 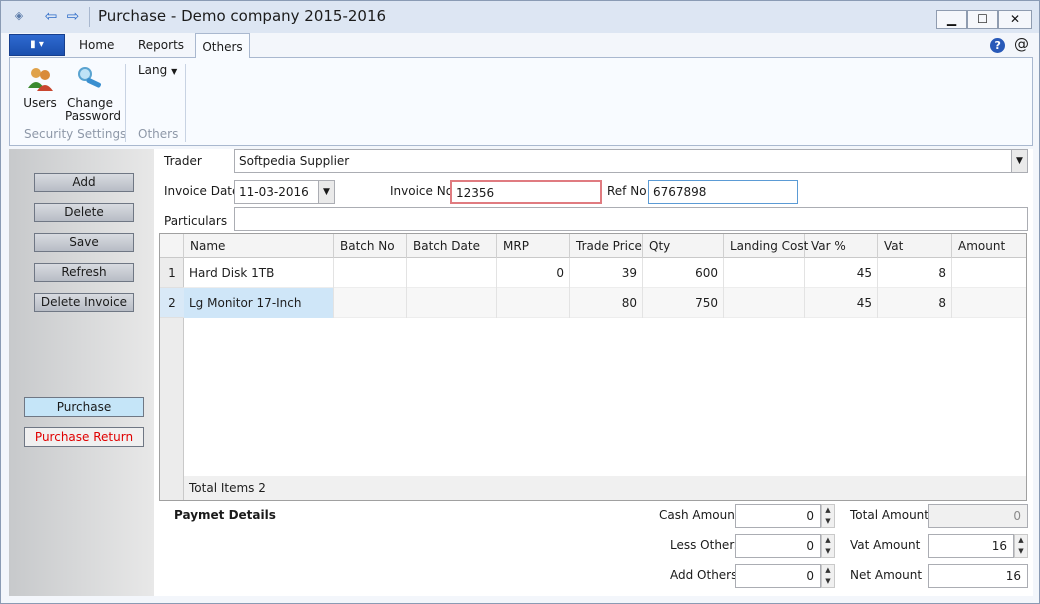 I want to click on help-icon: ?, so click(x=998, y=45).